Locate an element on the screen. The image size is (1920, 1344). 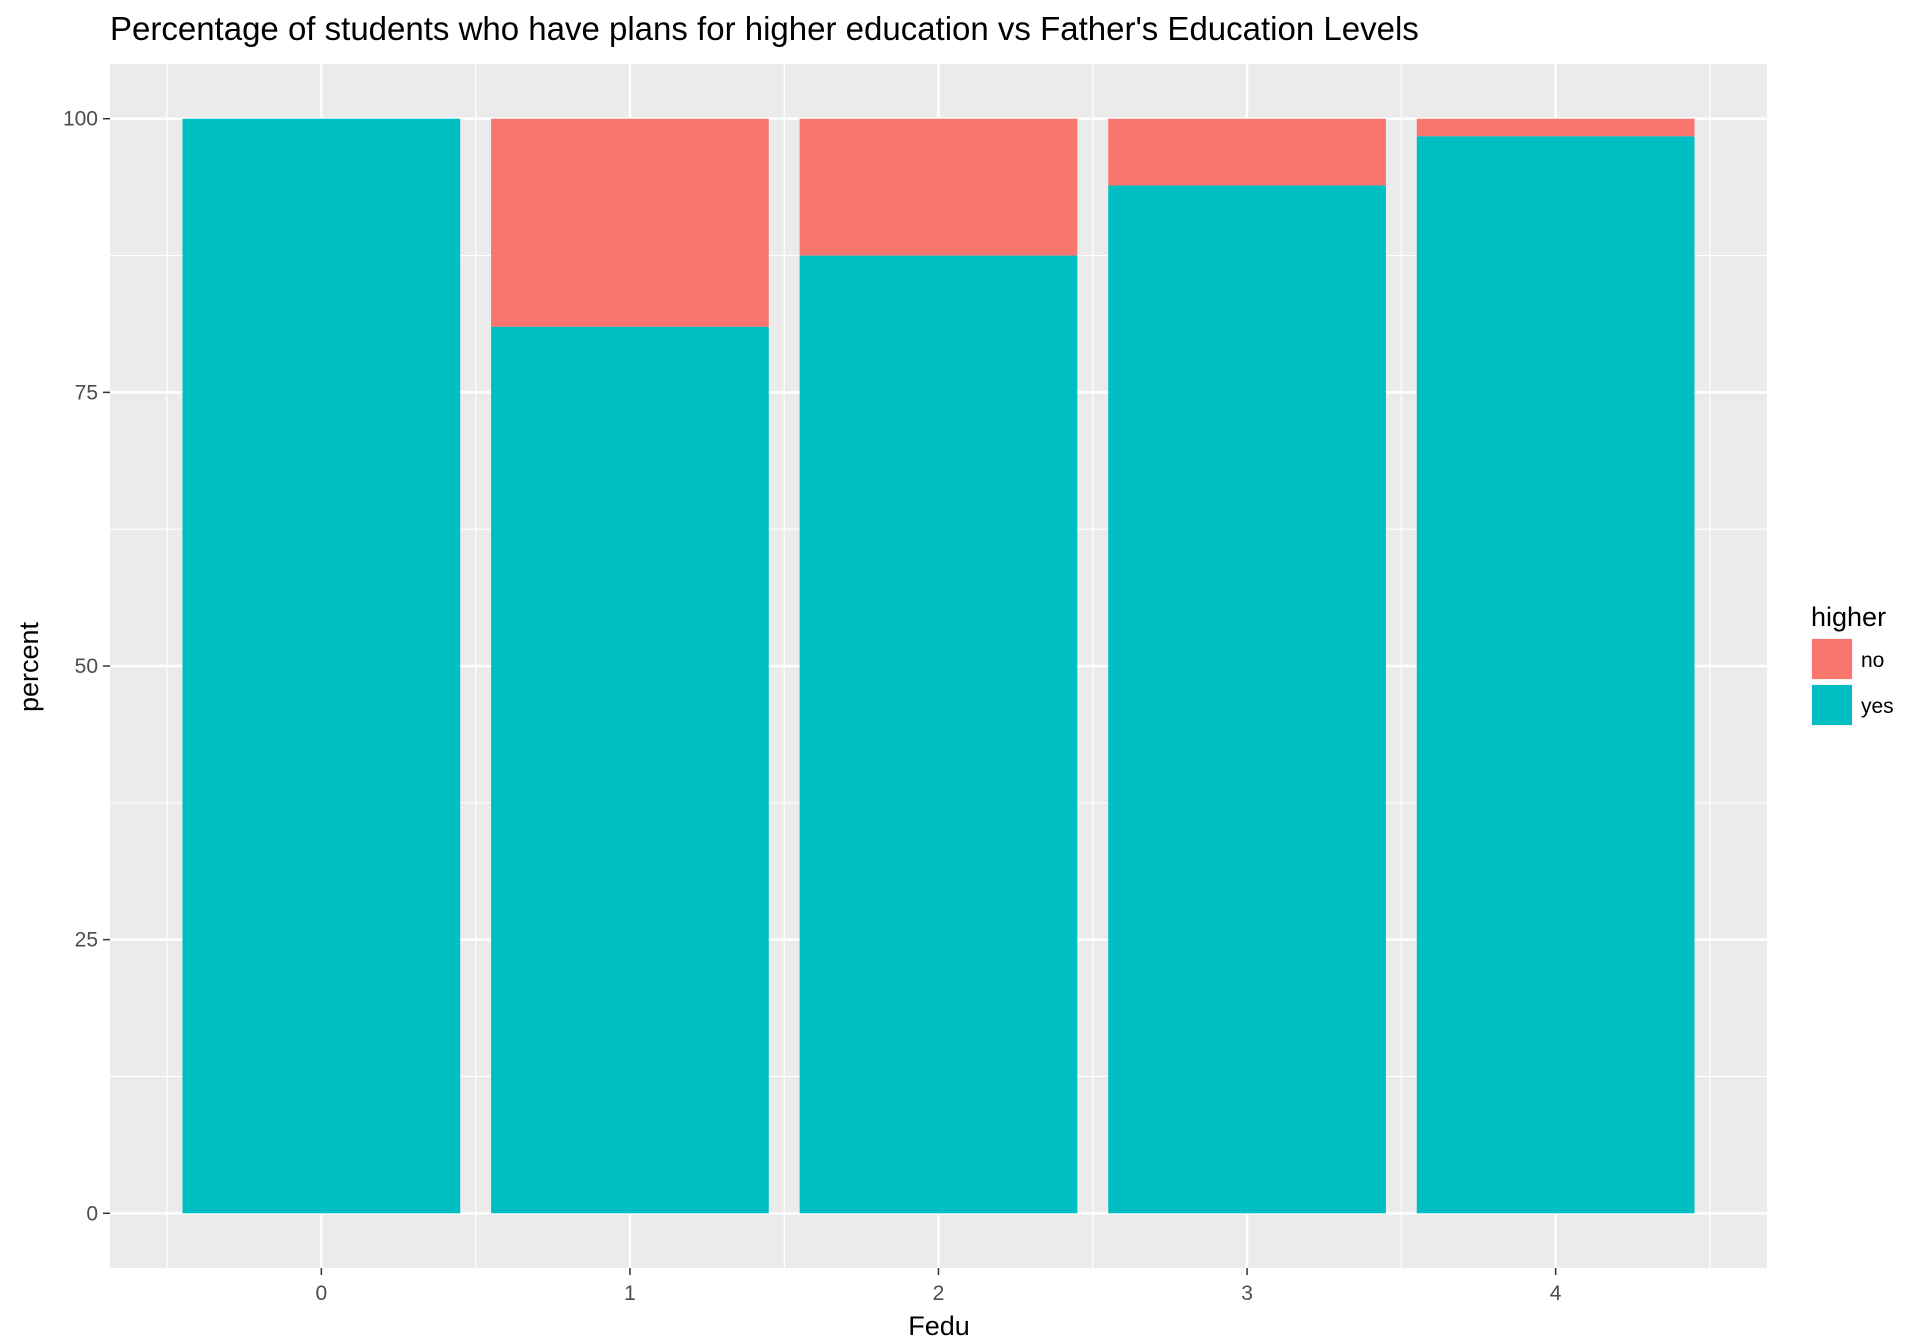
legend-label-yes: yes is located at coordinates (1877, 706).